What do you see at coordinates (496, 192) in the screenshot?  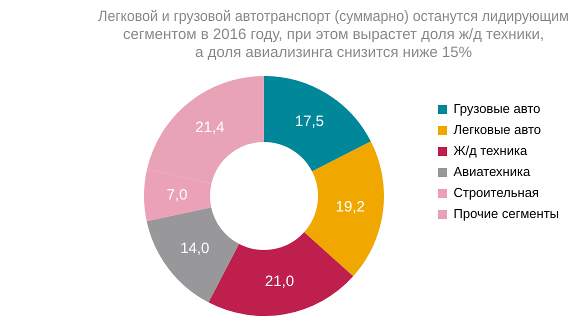 I see `legend-label: Строительная` at bounding box center [496, 192].